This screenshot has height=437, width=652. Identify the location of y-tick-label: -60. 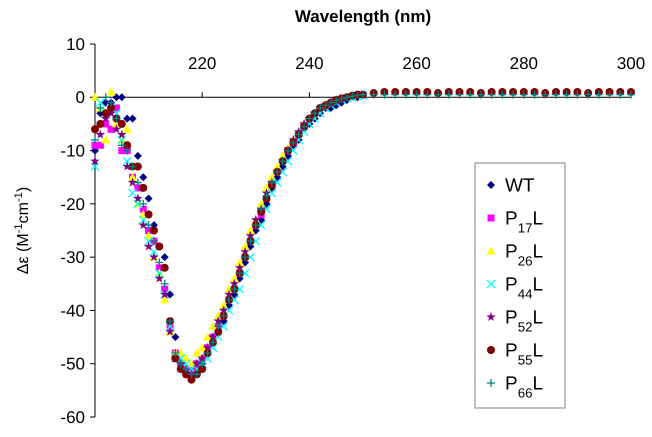
(72, 417).